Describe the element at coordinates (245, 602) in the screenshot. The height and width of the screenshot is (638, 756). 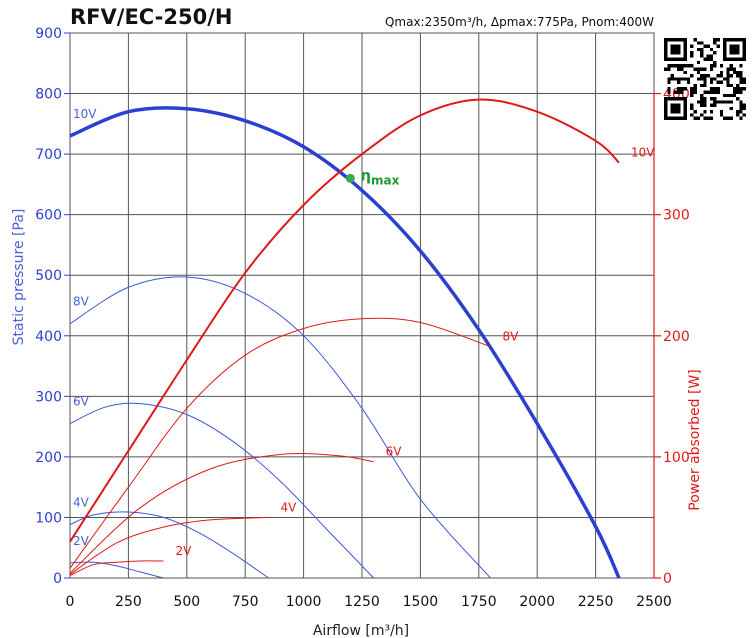
I see `x-tick-label: 750` at that location.